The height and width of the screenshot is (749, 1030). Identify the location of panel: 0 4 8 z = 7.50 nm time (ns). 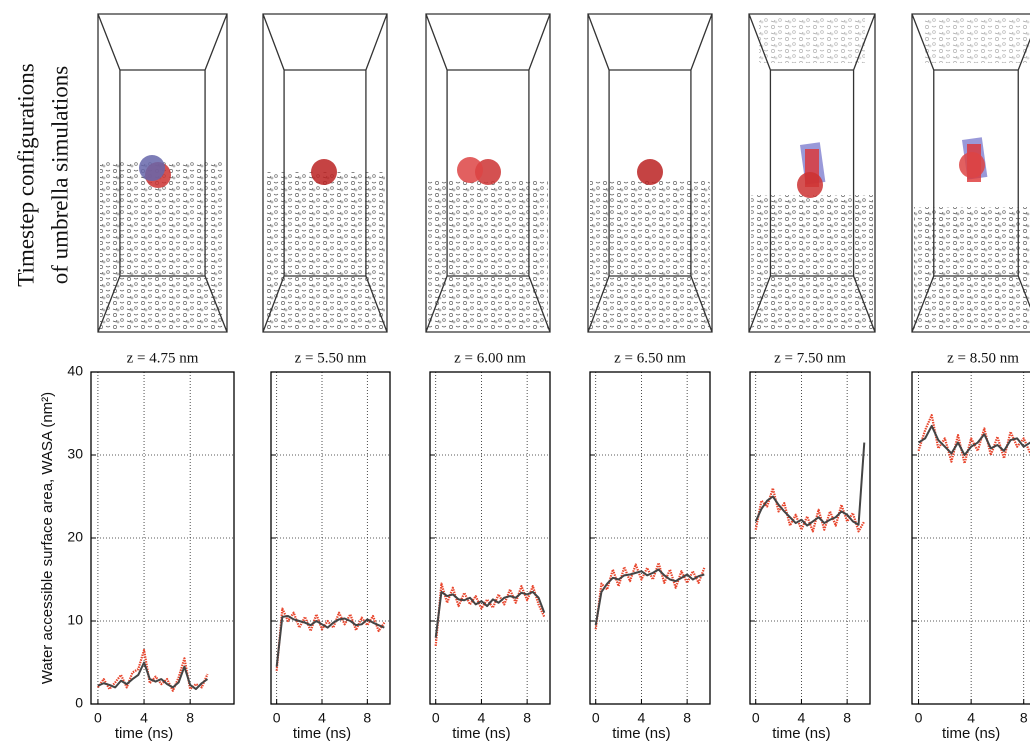
(810, 546).